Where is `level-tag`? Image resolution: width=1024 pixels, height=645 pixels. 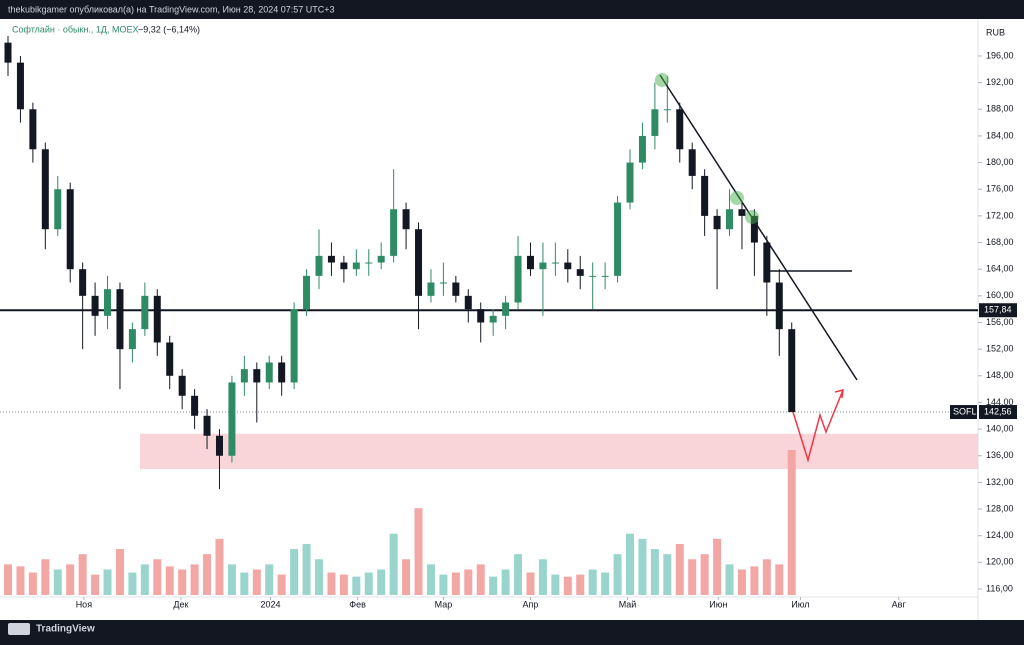 level-tag is located at coordinates (998, 310).